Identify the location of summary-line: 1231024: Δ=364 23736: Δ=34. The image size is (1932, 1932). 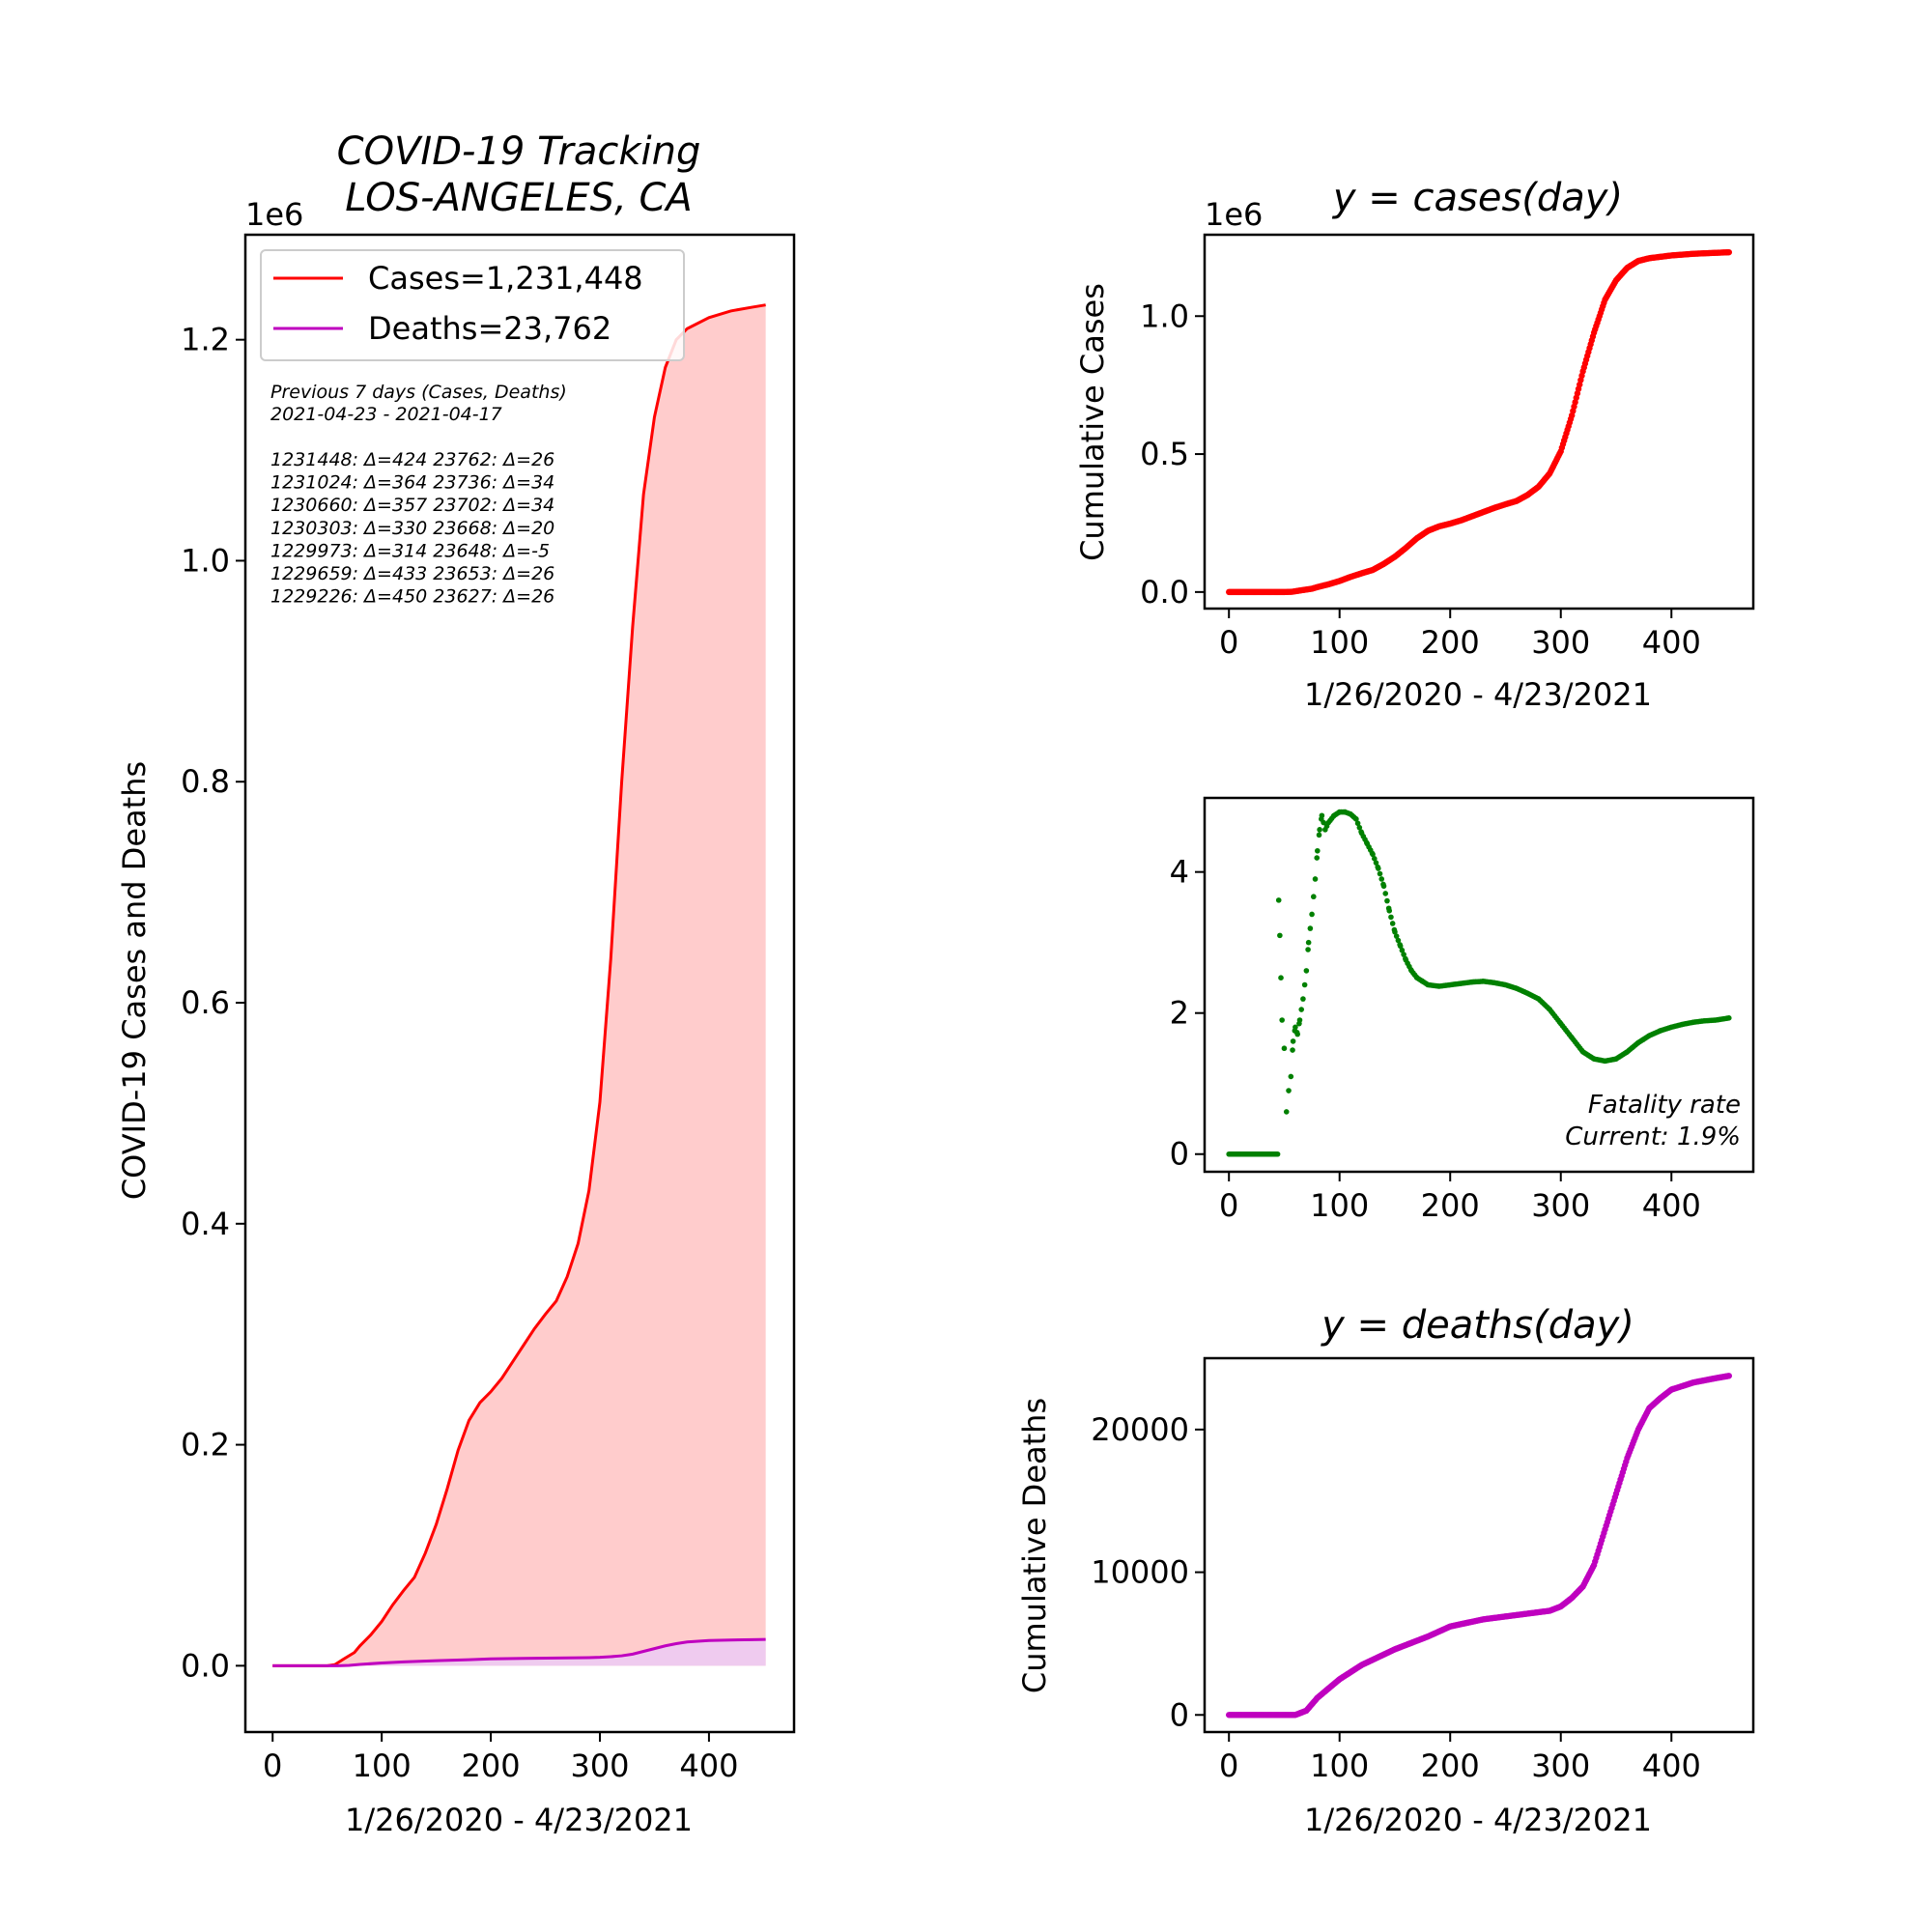
(412, 483).